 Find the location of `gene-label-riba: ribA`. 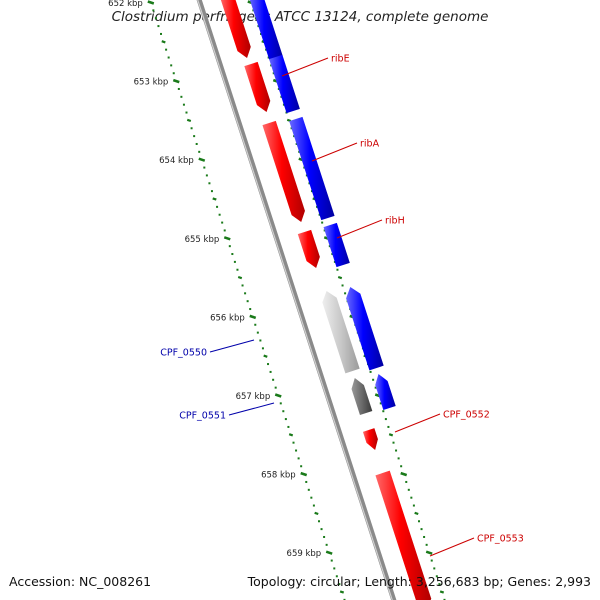

gene-label-riba: ribA is located at coordinates (370, 144).